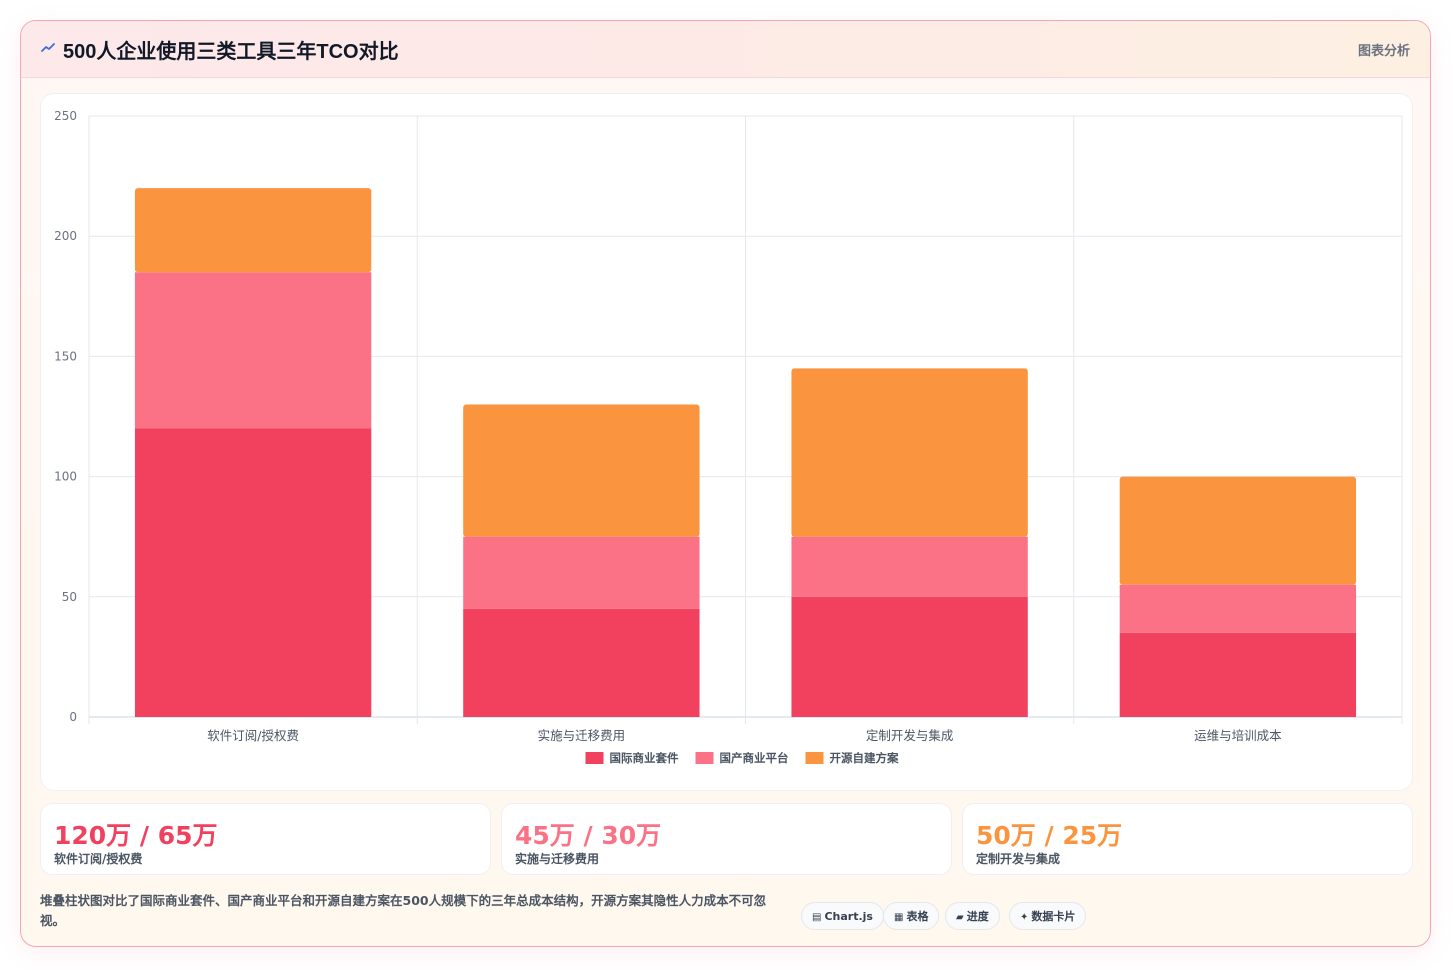  I want to click on chart-analysis-tag: 图表分析, so click(1383, 51).